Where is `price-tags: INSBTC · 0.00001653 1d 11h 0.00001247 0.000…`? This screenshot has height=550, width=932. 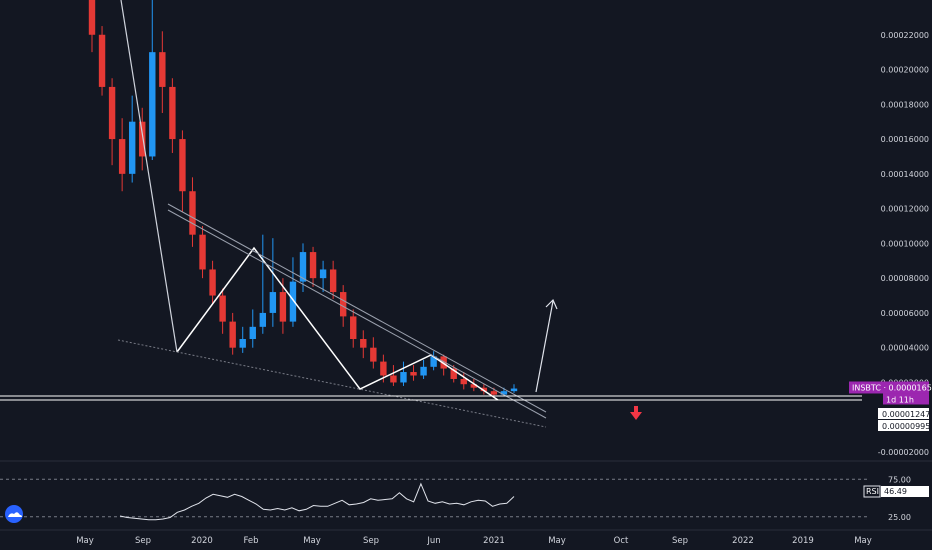 price-tags: INSBTC · 0.00001653 1d 11h 0.00001247 0.000… is located at coordinates (890, 406).